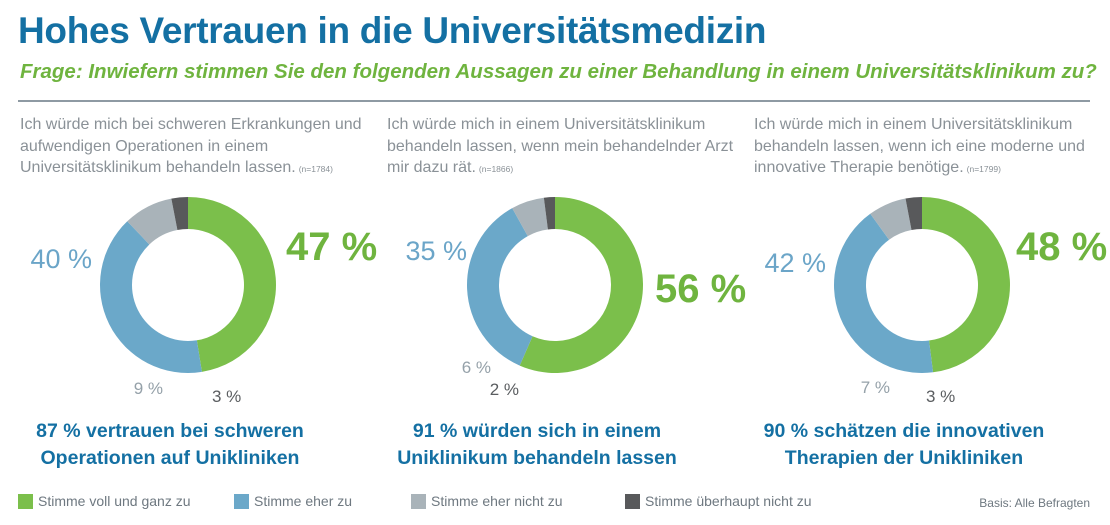  Describe the element at coordinates (497, 501) in the screenshot. I see `legend-label: Stimme eher nicht zu` at that location.